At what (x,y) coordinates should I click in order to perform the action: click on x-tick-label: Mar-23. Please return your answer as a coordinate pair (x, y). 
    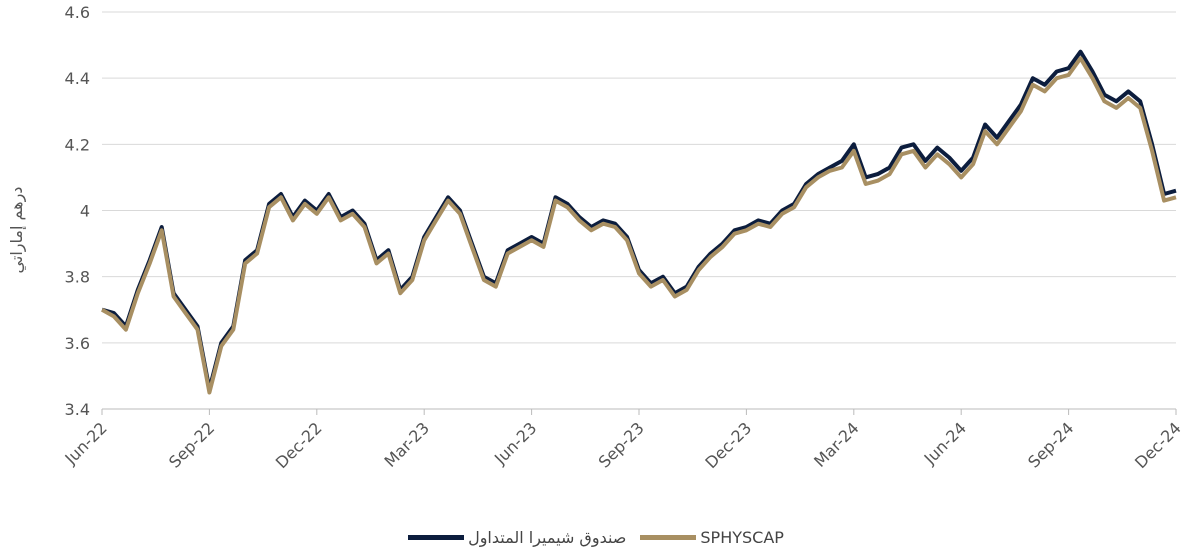
    Looking at the image, I should click on (406, 444).